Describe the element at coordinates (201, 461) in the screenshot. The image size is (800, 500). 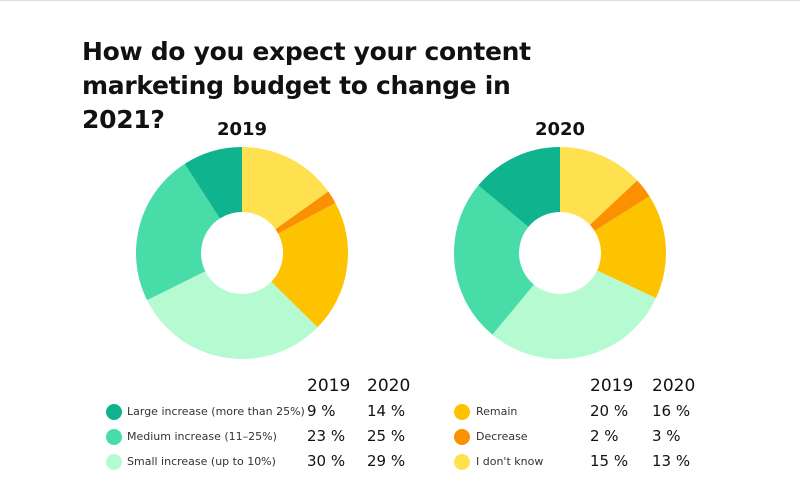
I see `legend-label-3: Small increase (up to 10%)` at that location.